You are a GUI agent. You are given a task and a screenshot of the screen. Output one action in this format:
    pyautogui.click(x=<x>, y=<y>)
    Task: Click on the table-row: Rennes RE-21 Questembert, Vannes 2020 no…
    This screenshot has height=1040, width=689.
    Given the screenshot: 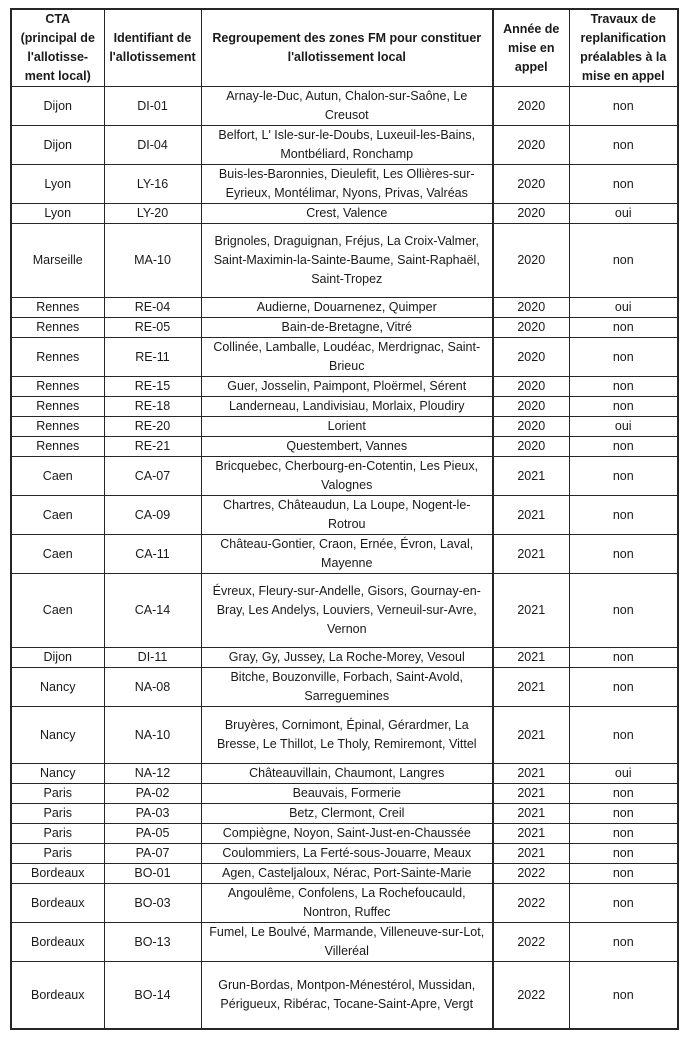 What is the action you would take?
    pyautogui.click(x=344, y=446)
    